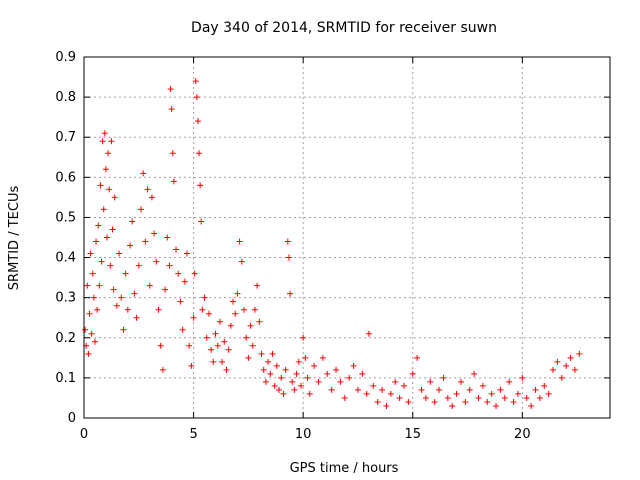 Image resolution: width=640 pixels, height=480 pixels. I want to click on x-tick-label: 15, so click(412, 434).